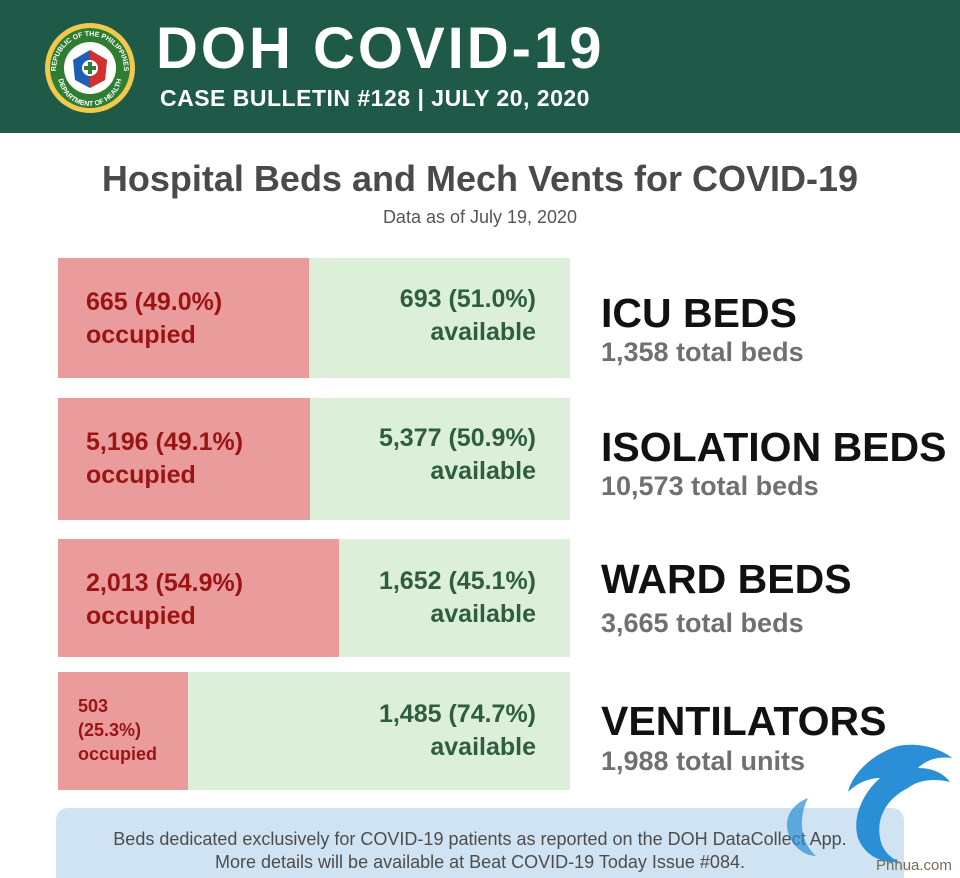  Describe the element at coordinates (703, 761) in the screenshot. I see `total-ventilators: 1,988 total units` at that location.